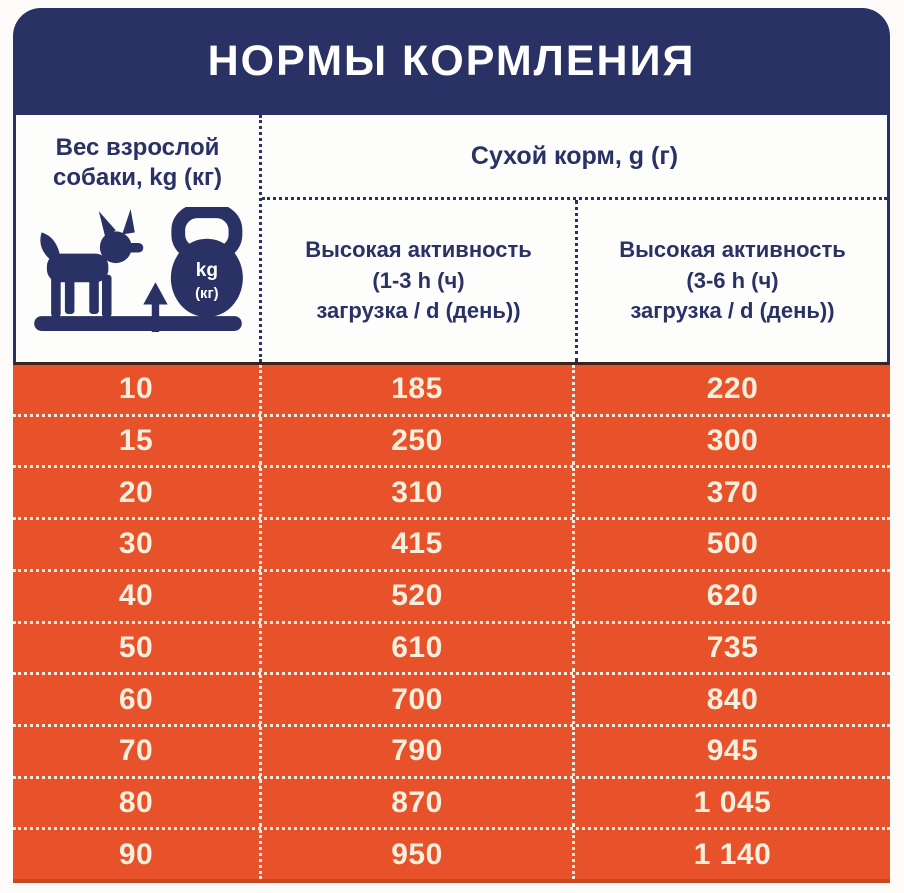 This screenshot has width=904, height=893. I want to click on activity-1-3-cell: 950, so click(418, 855).